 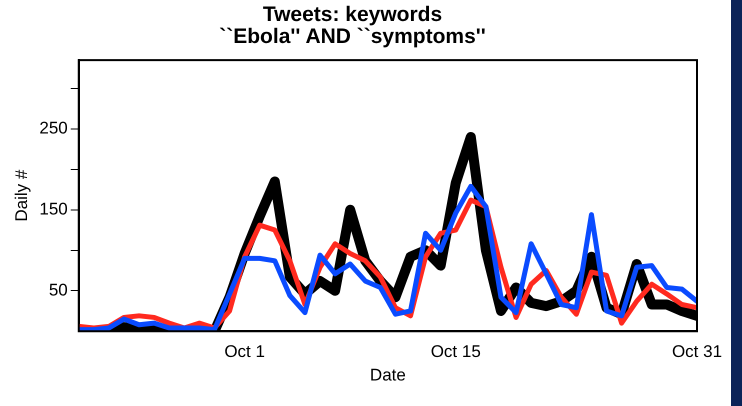 I want to click on y-tick-label: 150, so click(x=53, y=209).